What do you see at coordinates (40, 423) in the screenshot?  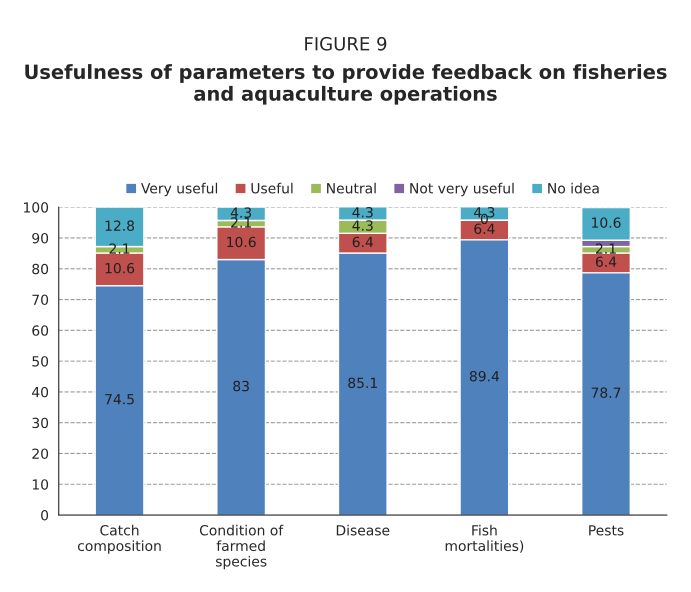 I see `y-tick-label: 30` at bounding box center [40, 423].